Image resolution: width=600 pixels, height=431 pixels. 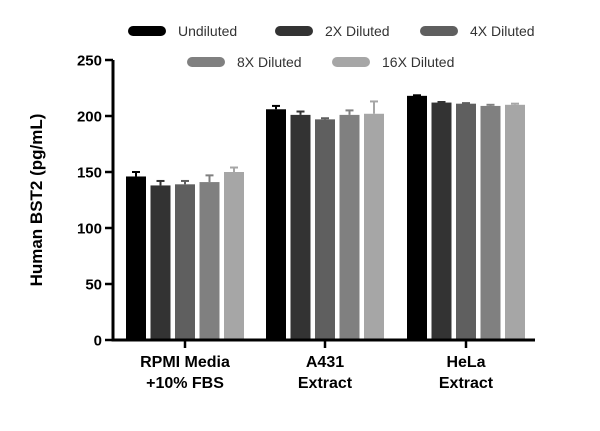 I want to click on y-tick-label: 200, so click(x=89, y=117).